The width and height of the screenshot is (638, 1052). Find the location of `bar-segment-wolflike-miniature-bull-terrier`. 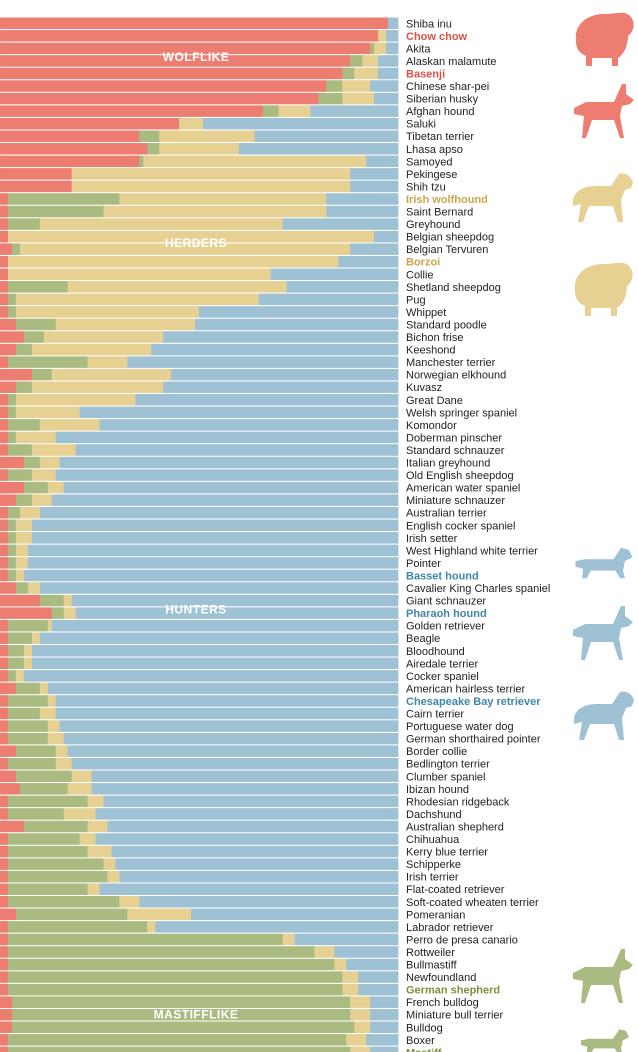

bar-segment-wolflike-miniature-bull-terrier is located at coordinates (6, 1014).